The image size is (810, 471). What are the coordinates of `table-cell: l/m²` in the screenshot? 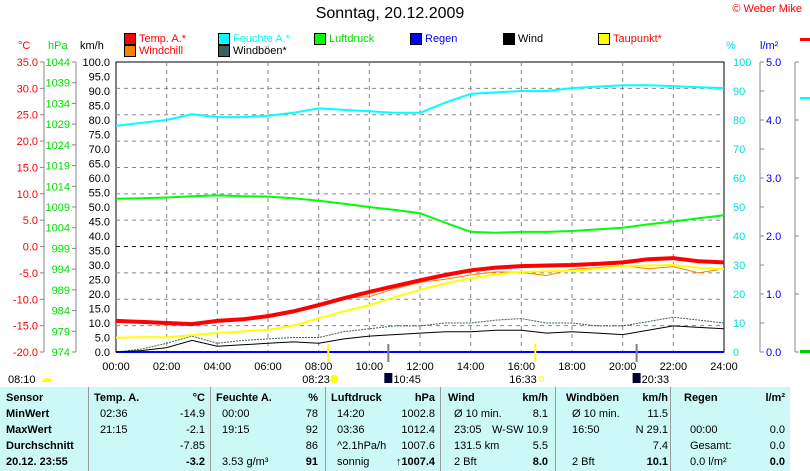 It's located at (775, 398).